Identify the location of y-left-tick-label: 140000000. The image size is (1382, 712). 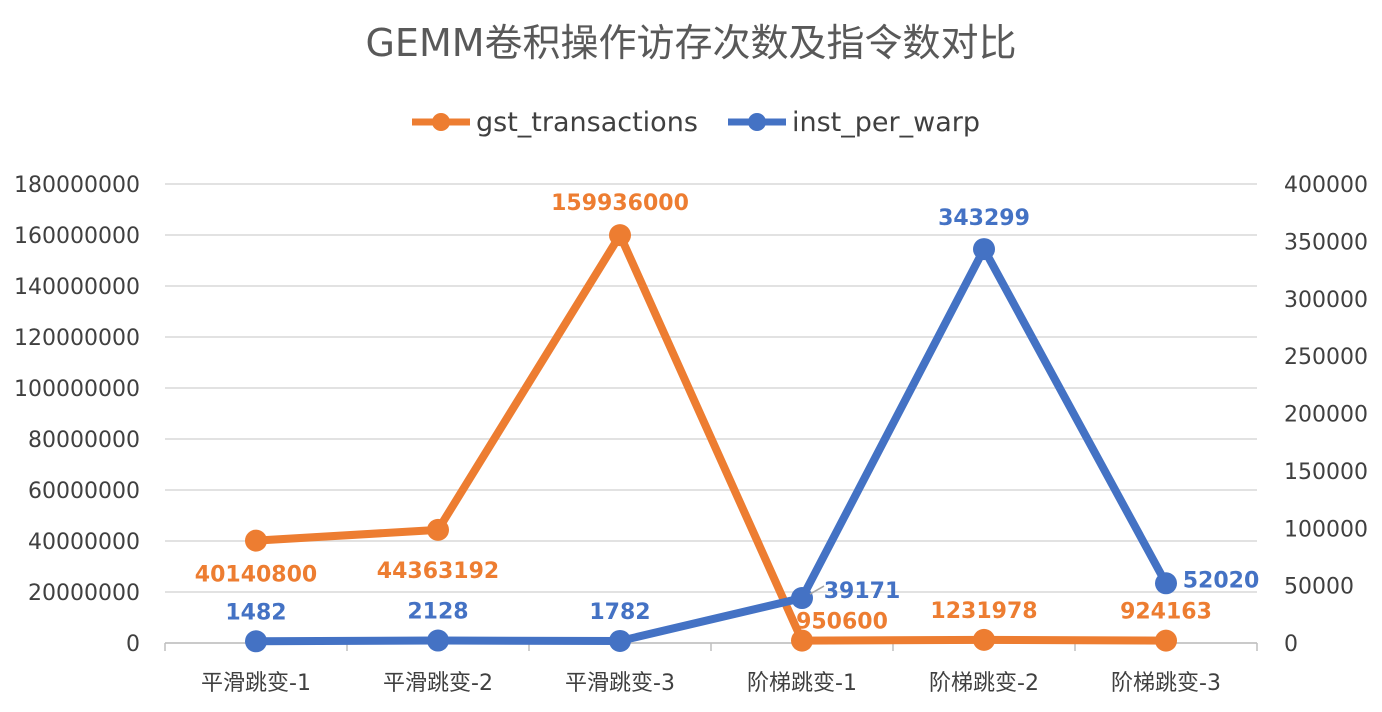
(77, 287).